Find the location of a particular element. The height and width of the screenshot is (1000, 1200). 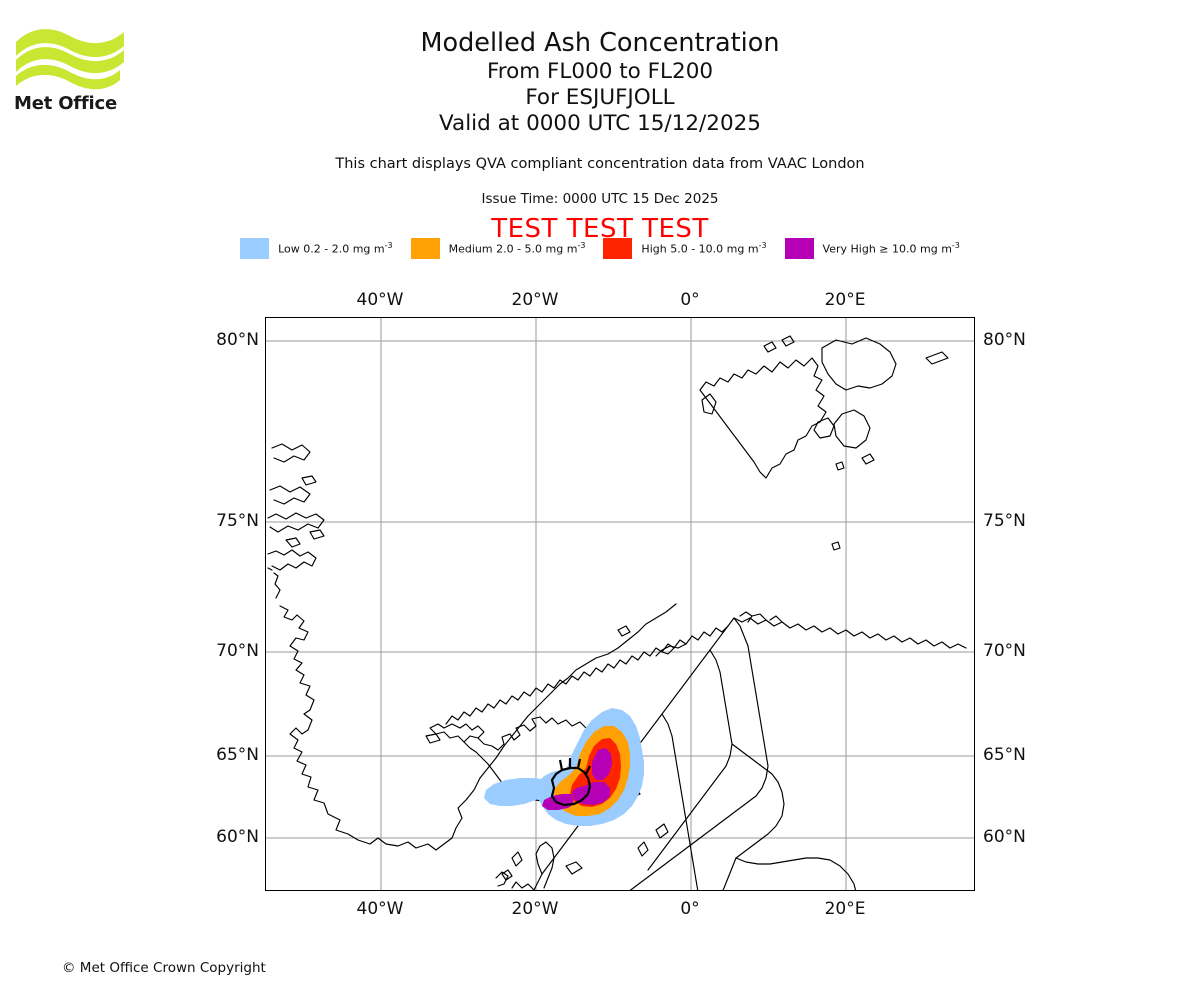

lon-label-bottom-0: 0° is located at coordinates (690, 909).